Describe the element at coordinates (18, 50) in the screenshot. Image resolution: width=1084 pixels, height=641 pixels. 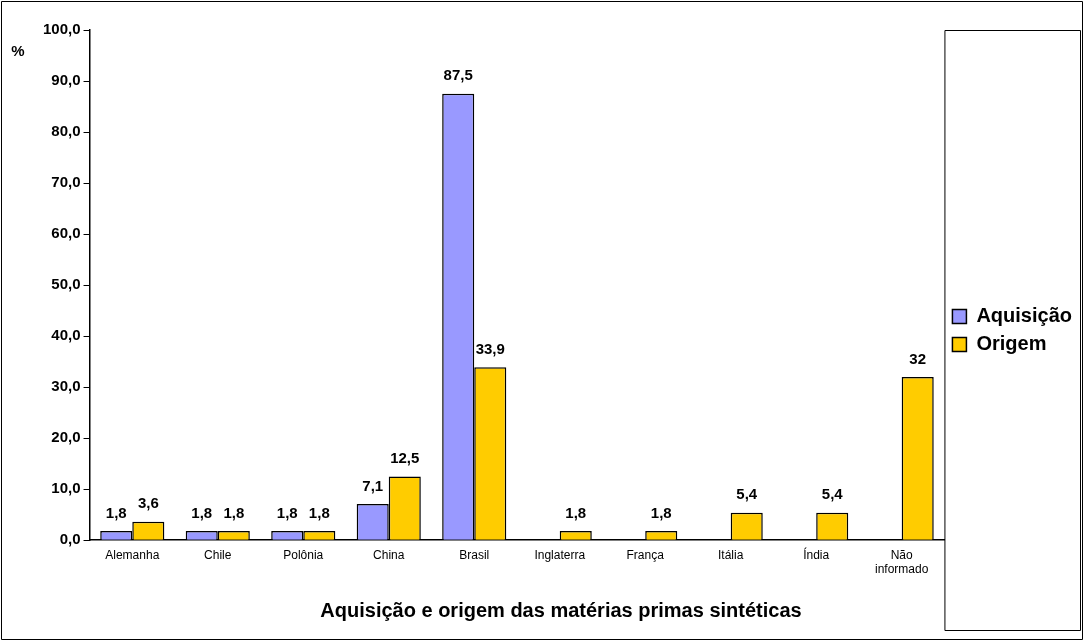
I see `y-axis-title: %` at that location.